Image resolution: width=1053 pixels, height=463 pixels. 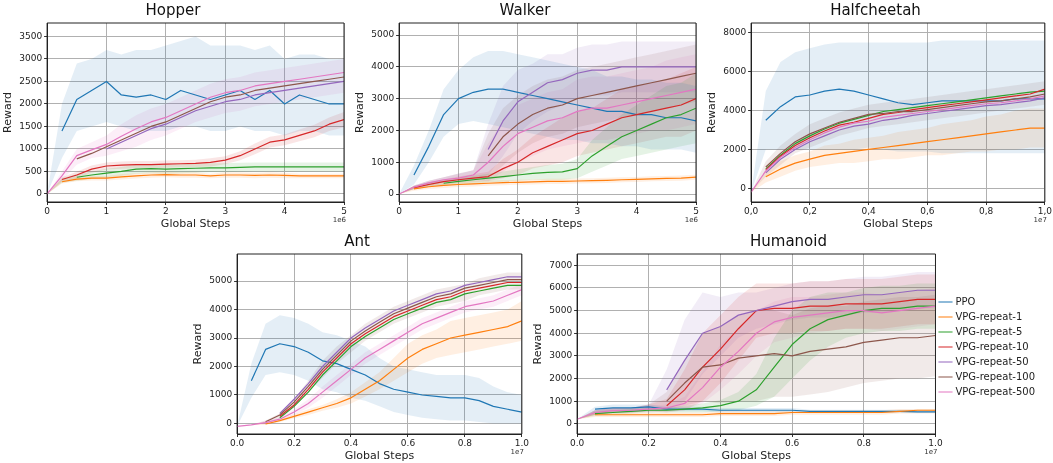 What do you see at coordinates (561, 264) in the screenshot?
I see `y-tick-label: 7000` at bounding box center [561, 264].